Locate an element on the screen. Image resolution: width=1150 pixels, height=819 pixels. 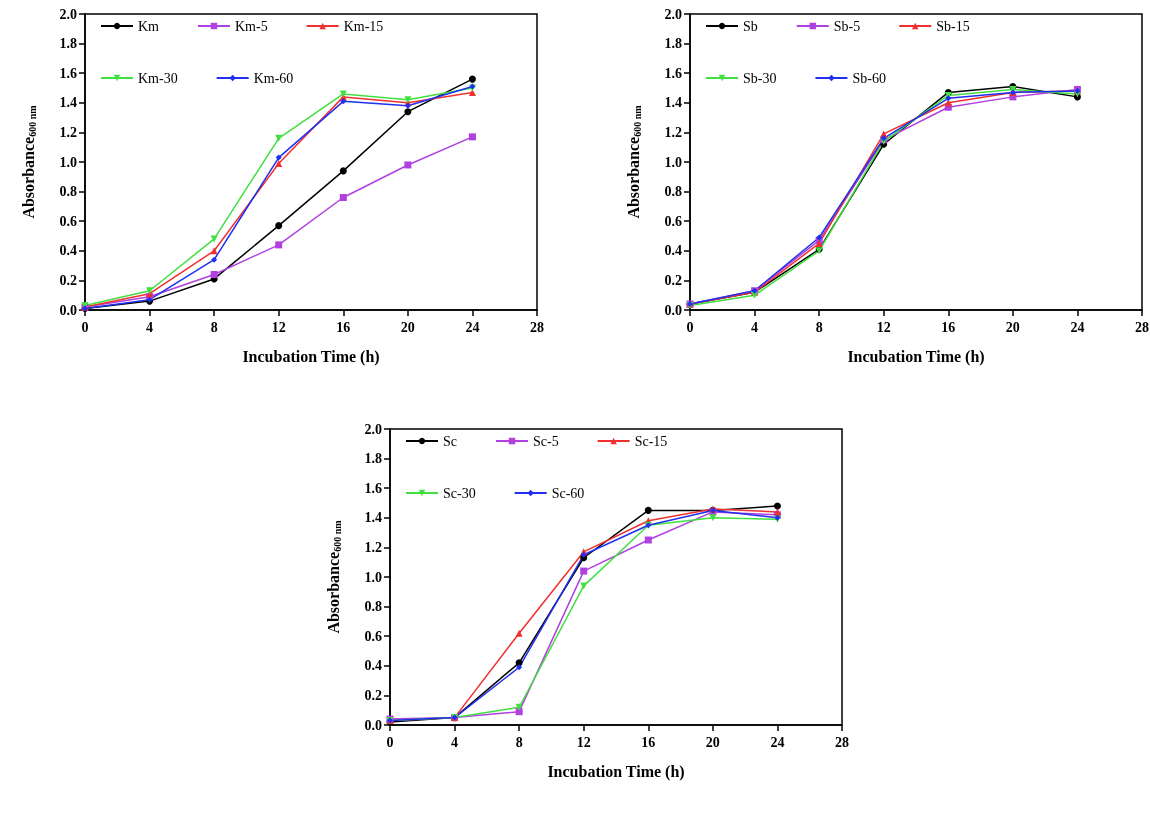
legend-label: Km-30 is located at coordinates (158, 78).